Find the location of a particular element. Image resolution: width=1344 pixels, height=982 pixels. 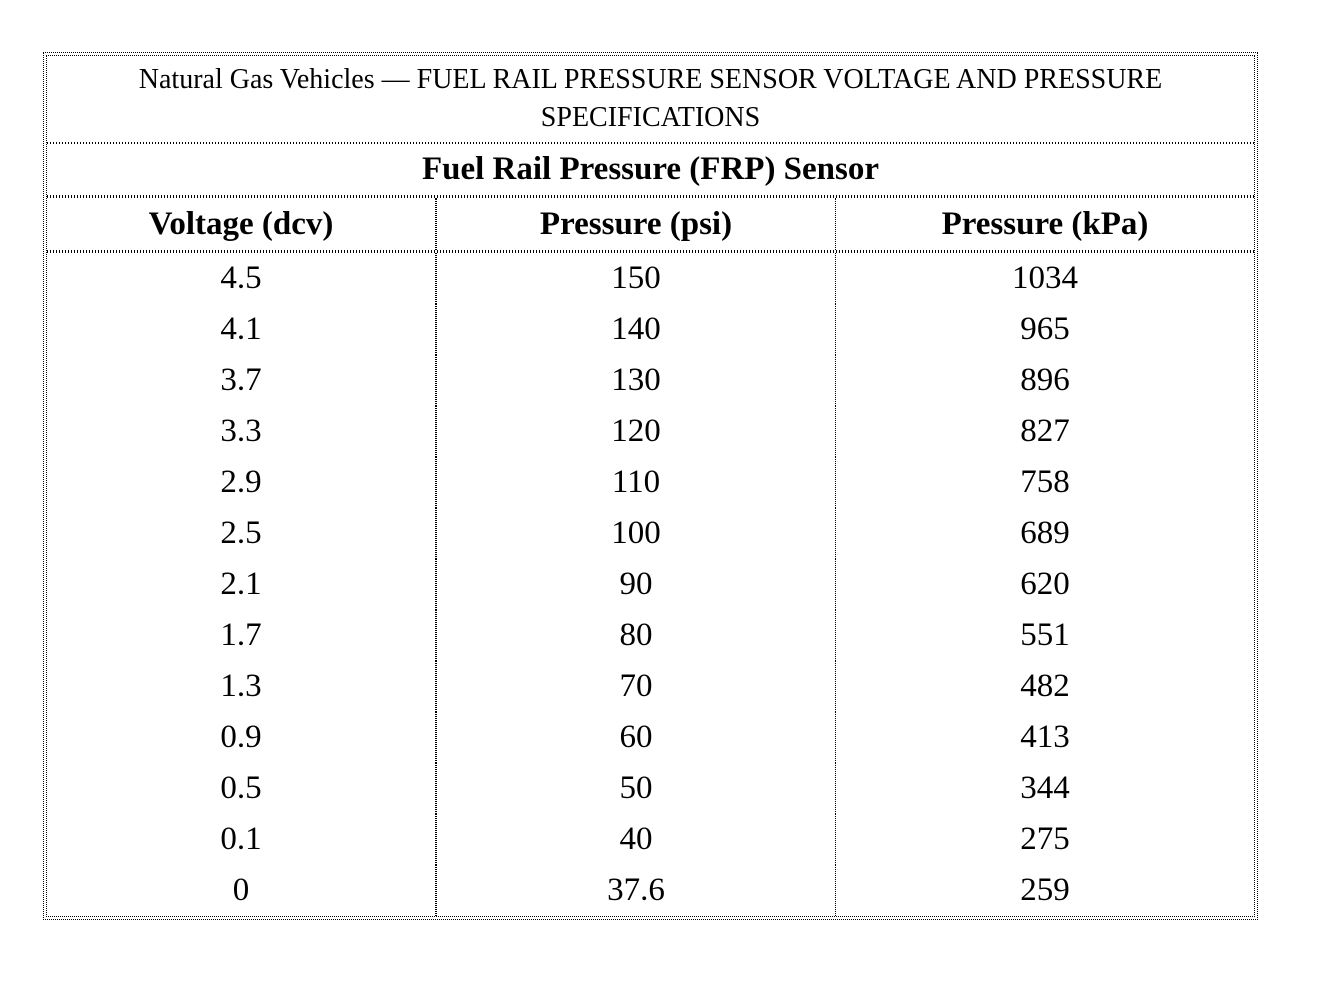

table-cell: 4.5 is located at coordinates (241, 278).